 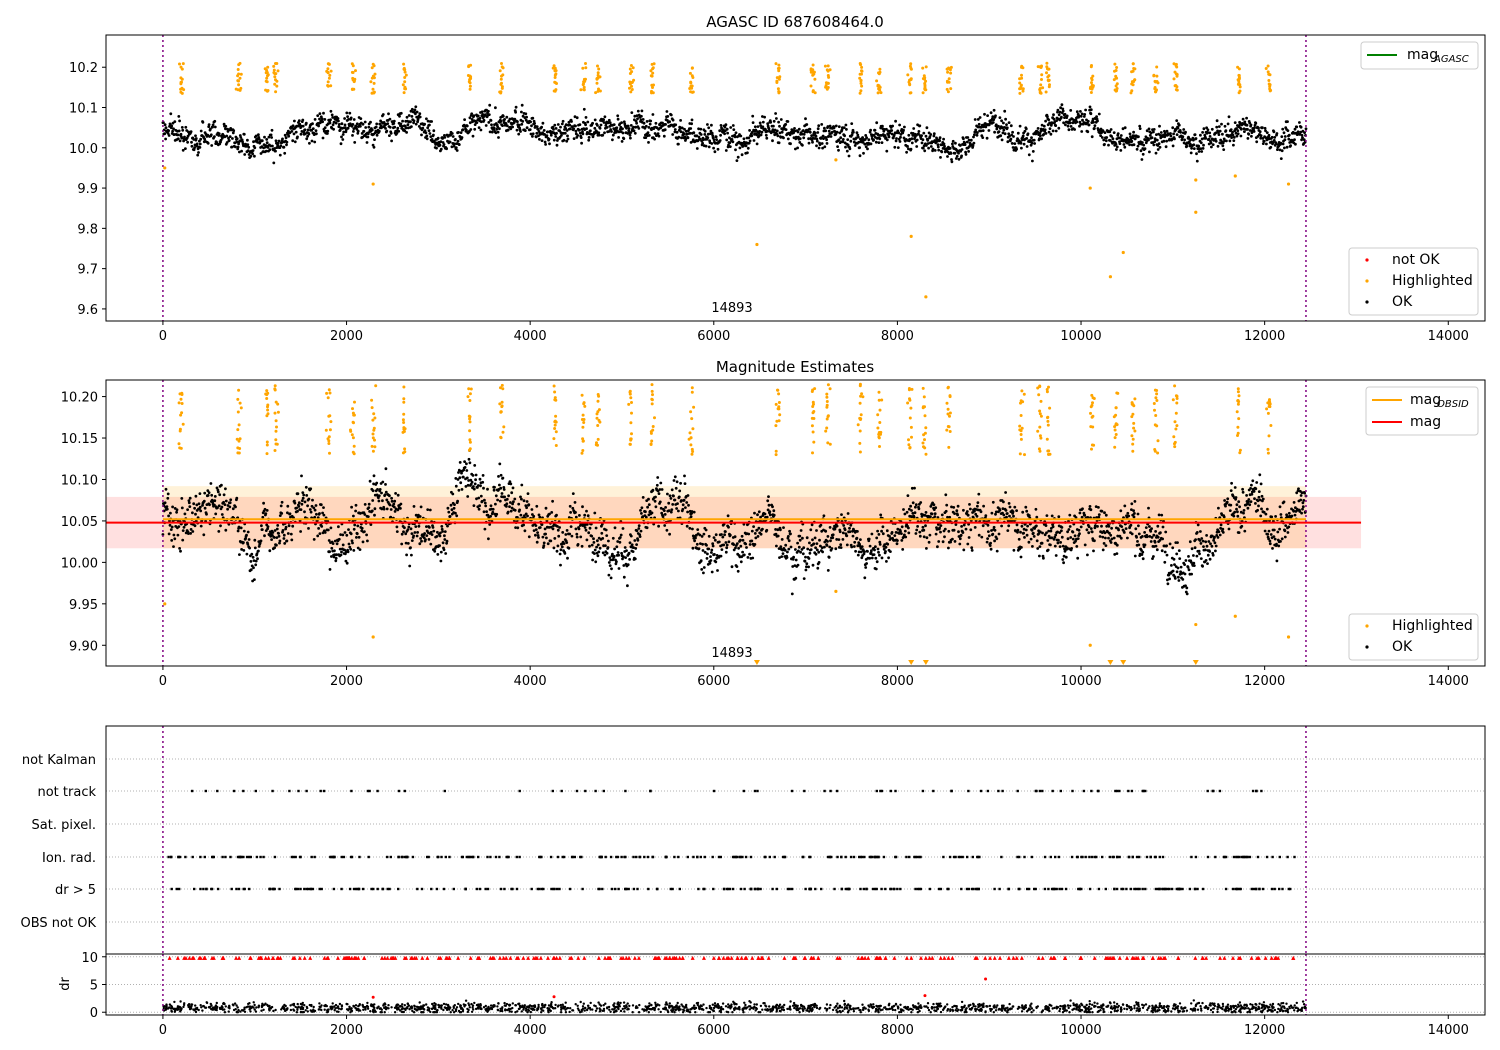 What do you see at coordinates (163, 336) in the screenshot?
I see `x-tick-label: 0` at bounding box center [163, 336].